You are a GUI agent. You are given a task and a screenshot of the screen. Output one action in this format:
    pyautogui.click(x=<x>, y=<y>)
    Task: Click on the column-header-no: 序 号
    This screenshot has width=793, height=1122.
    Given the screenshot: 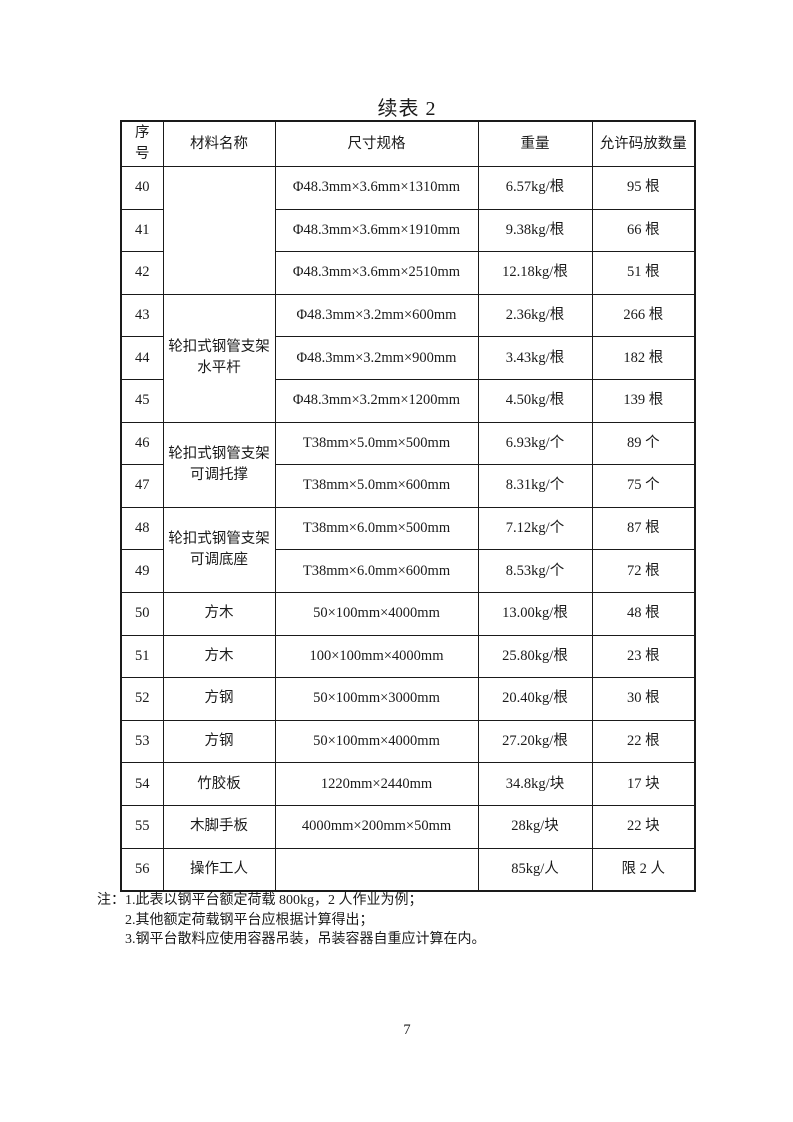 What is the action you would take?
    pyautogui.click(x=142, y=143)
    